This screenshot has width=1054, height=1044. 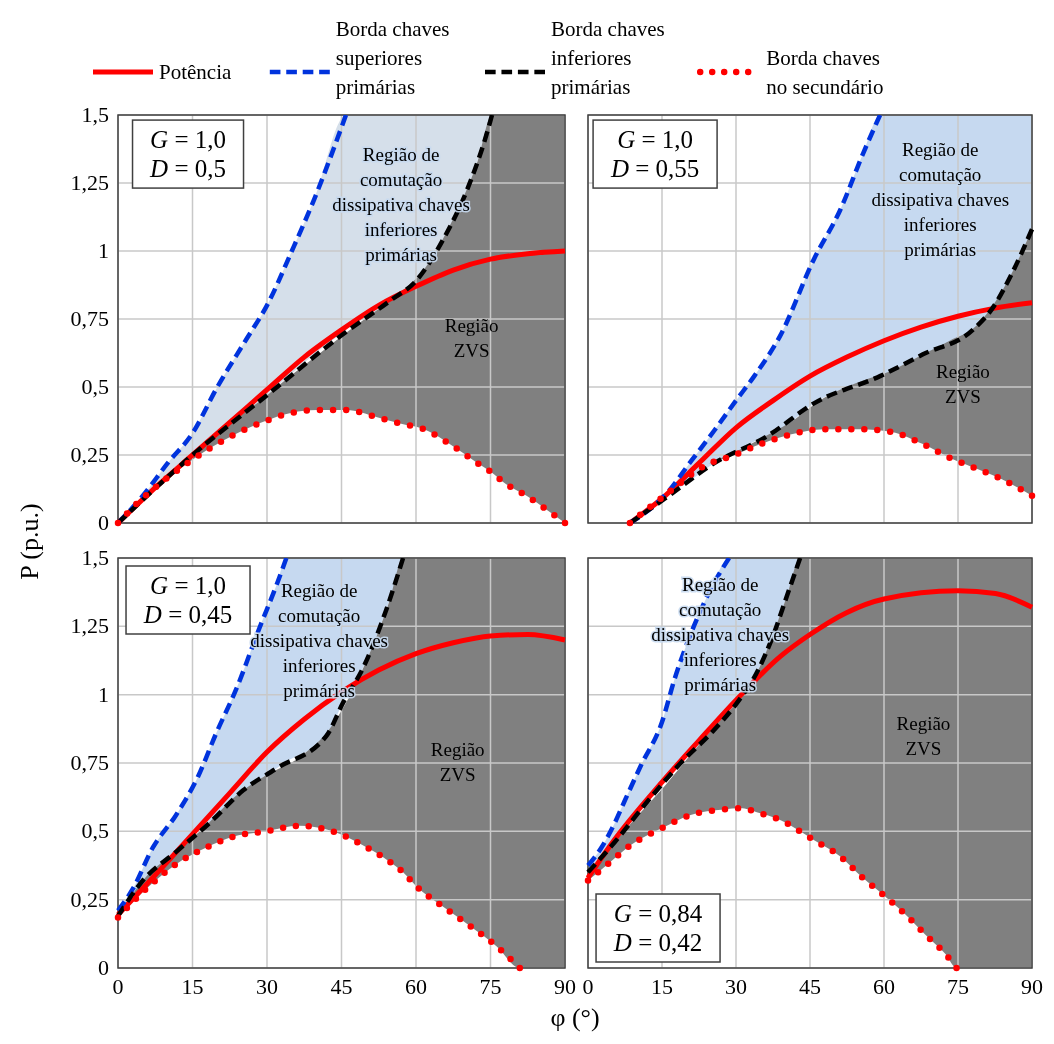 What do you see at coordinates (588, 986) in the screenshot?
I see `x-tick-label: 0` at bounding box center [588, 986].